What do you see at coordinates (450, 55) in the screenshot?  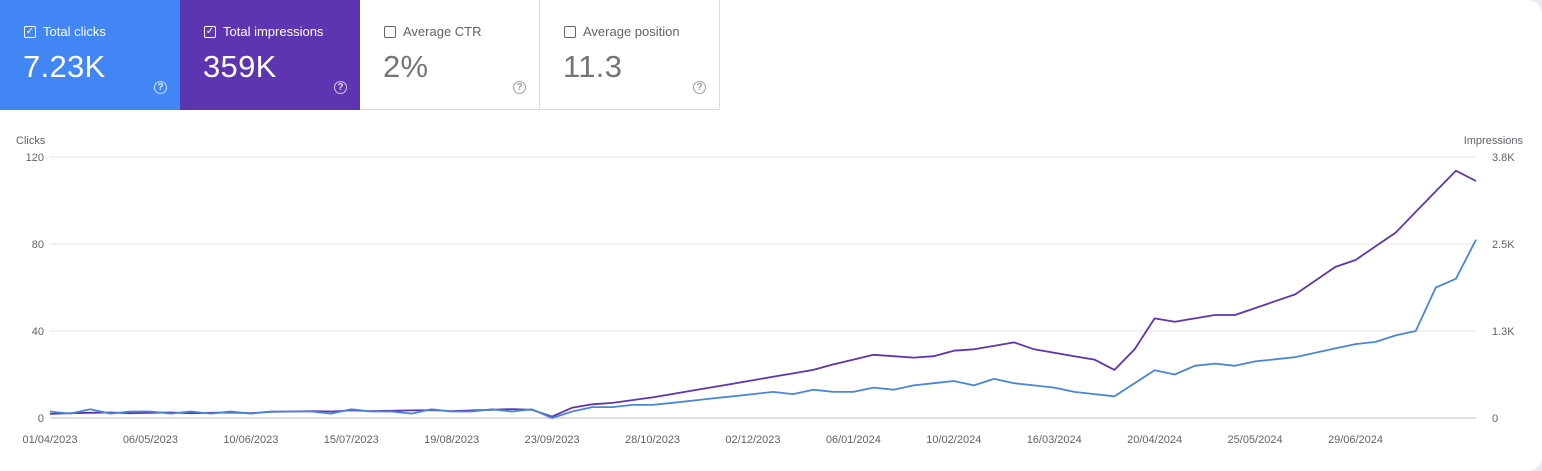 I see `metric-average-ctr: Average CTR 2% ?` at bounding box center [450, 55].